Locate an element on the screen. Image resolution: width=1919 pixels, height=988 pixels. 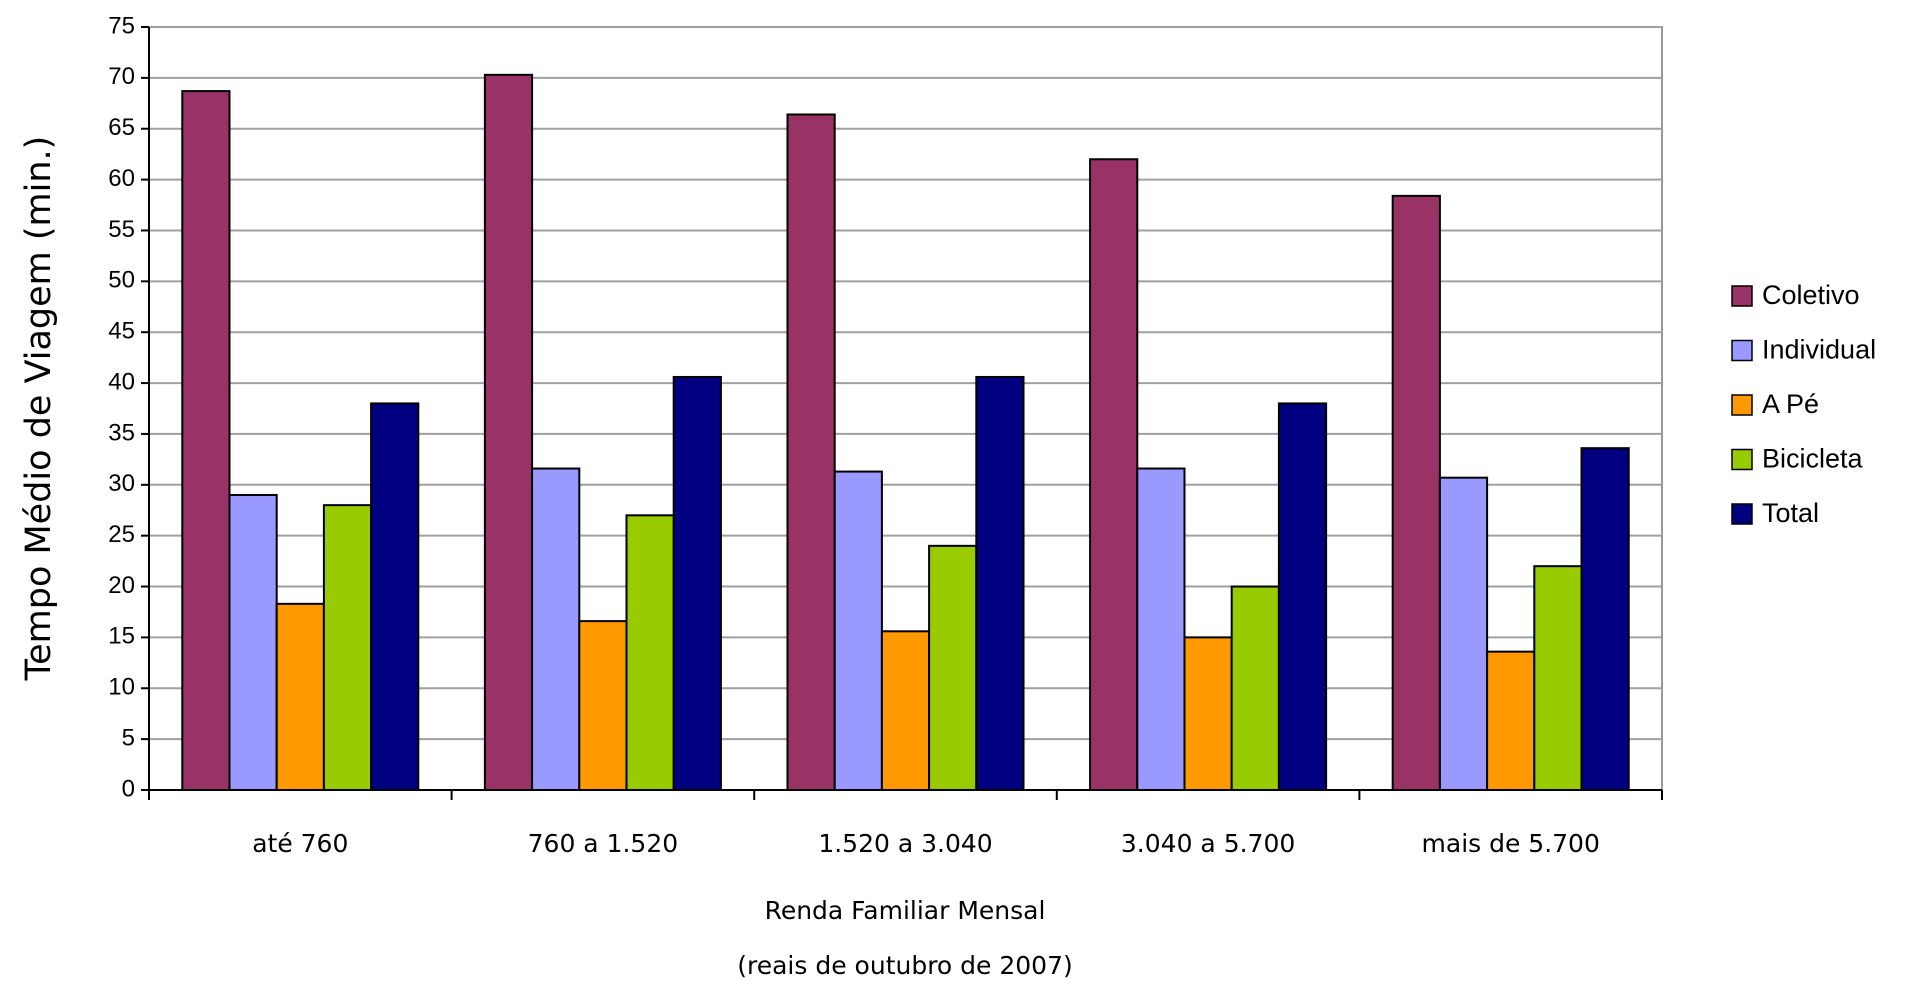
legend-label: A Pé is located at coordinates (1790, 404).